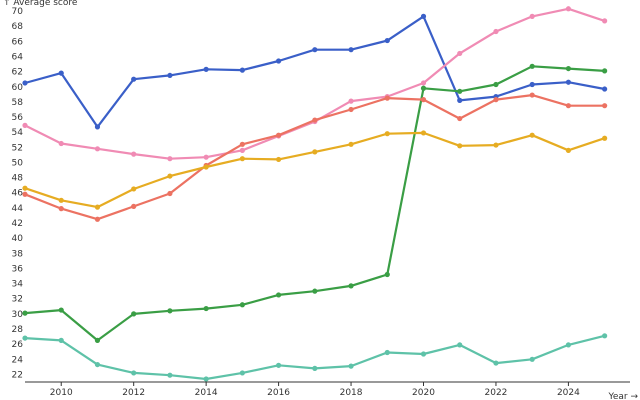 This screenshot has width=640, height=400. Describe the element at coordinates (17, 148) in the screenshot. I see `y-tick-label: 52` at that location.